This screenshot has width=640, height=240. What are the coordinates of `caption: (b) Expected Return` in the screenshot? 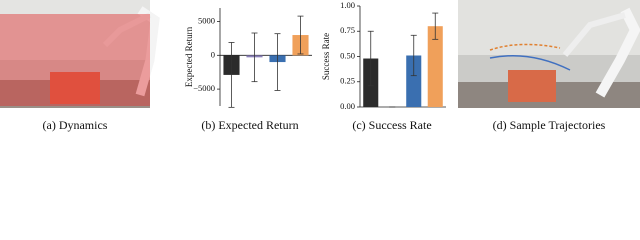 It's located at (249, 125).